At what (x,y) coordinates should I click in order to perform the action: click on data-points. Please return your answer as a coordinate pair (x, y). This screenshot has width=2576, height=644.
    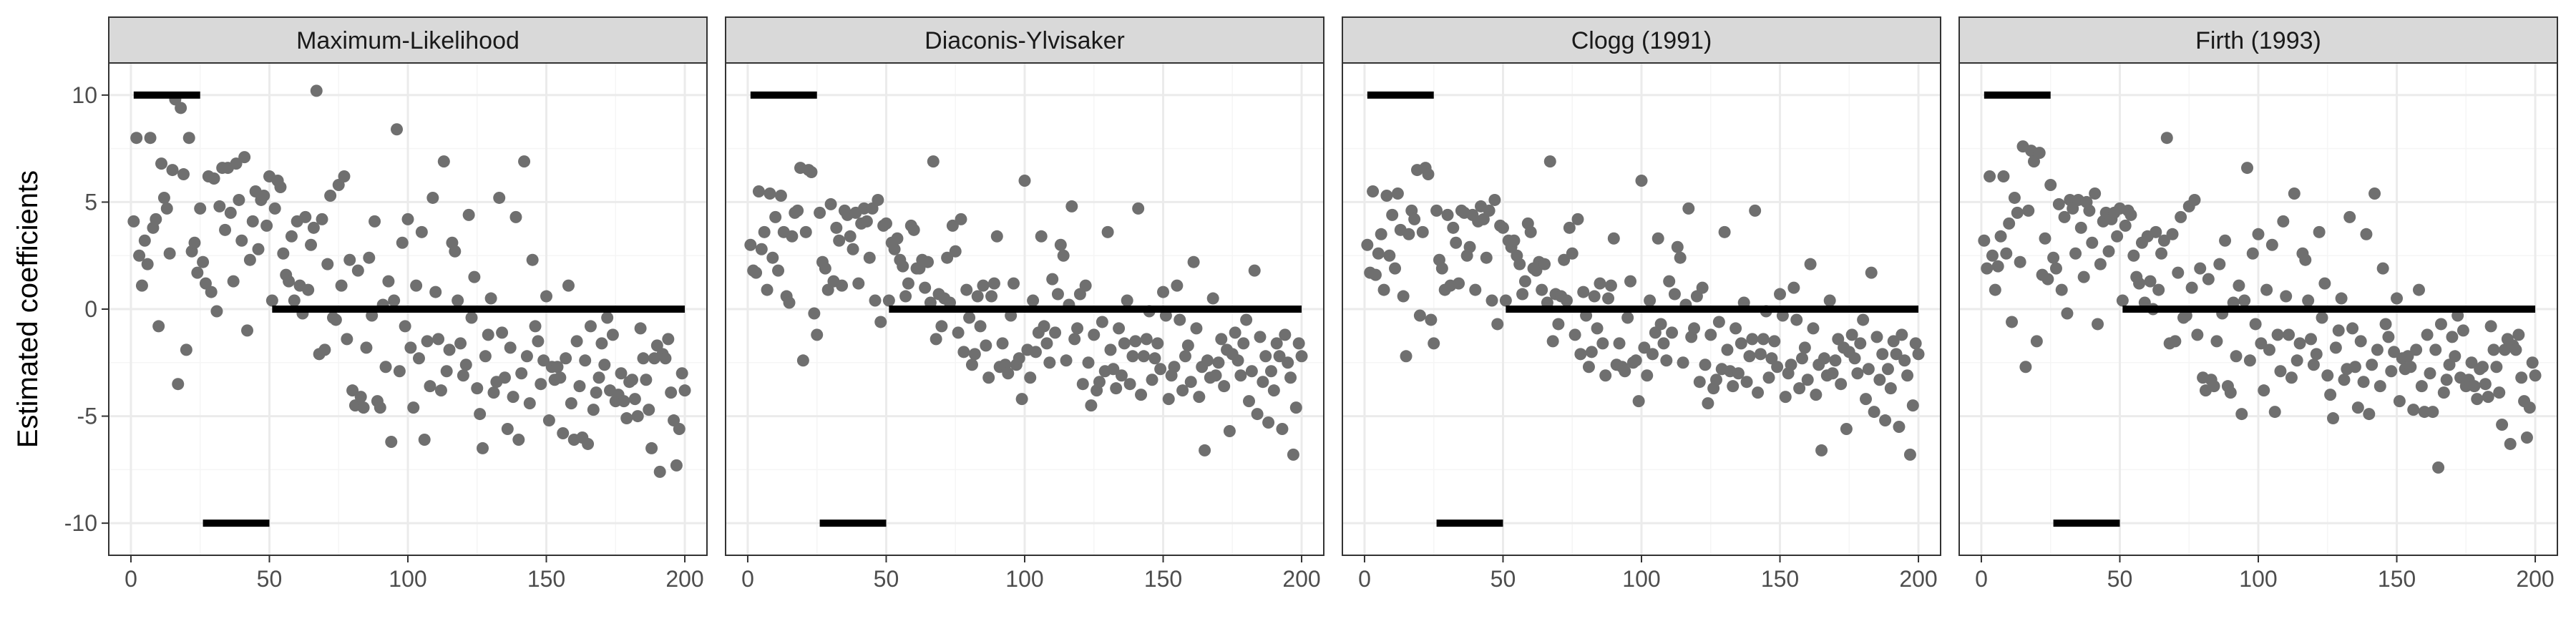
    Looking at the image, I should click on (409, 281).